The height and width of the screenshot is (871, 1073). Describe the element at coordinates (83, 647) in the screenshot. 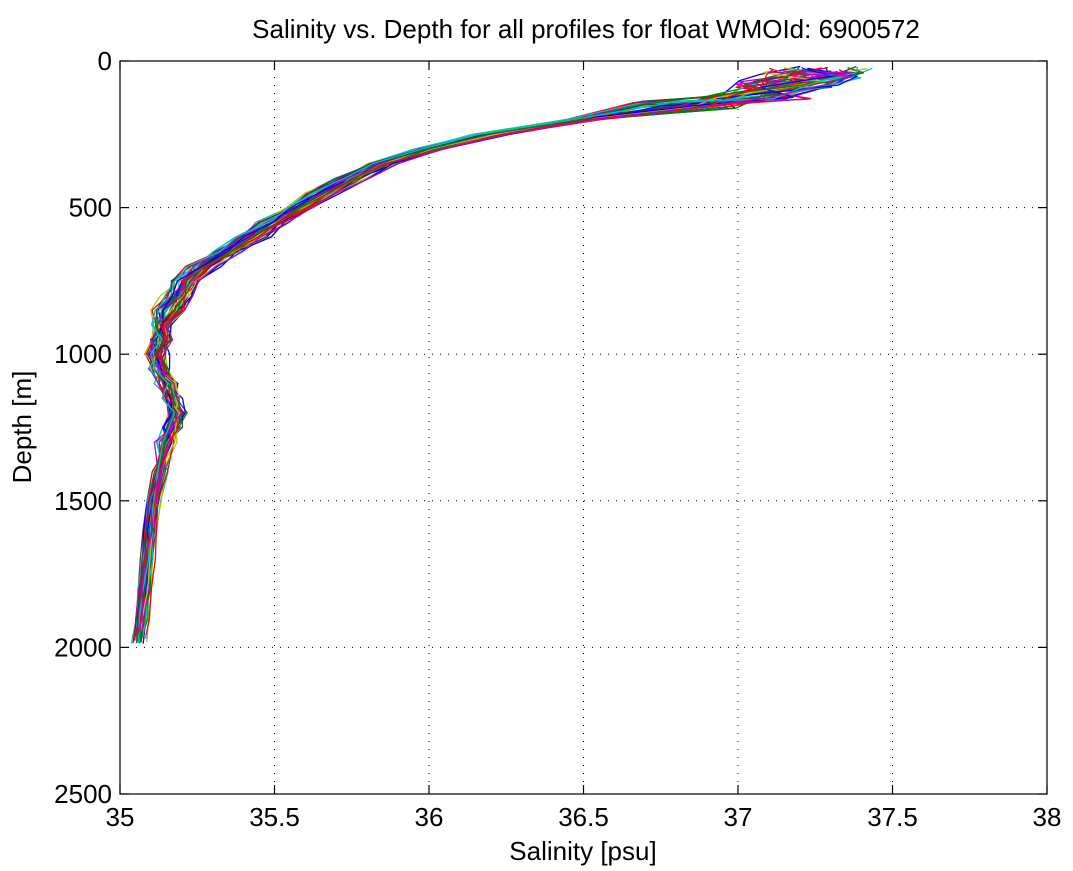

I see `y-tick-label: 2000` at that location.